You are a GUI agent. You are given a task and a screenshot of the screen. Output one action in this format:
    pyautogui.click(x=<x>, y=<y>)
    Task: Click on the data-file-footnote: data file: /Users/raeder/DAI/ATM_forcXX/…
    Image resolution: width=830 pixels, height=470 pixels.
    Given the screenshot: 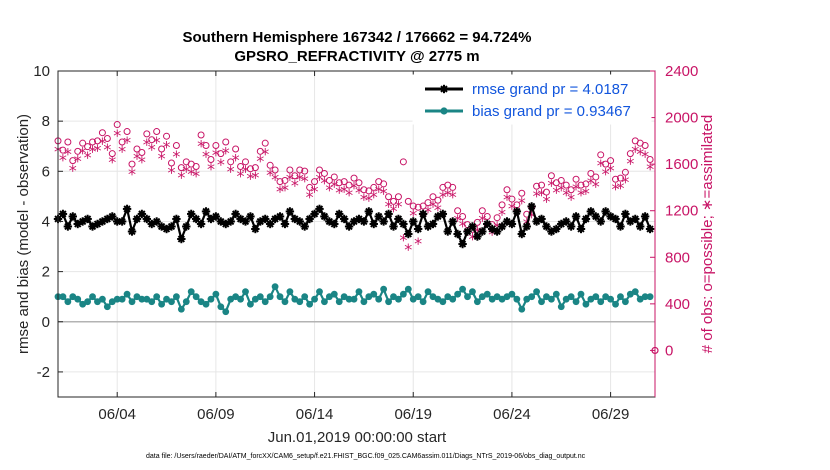 What is the action you would take?
    pyautogui.click(x=366, y=456)
    